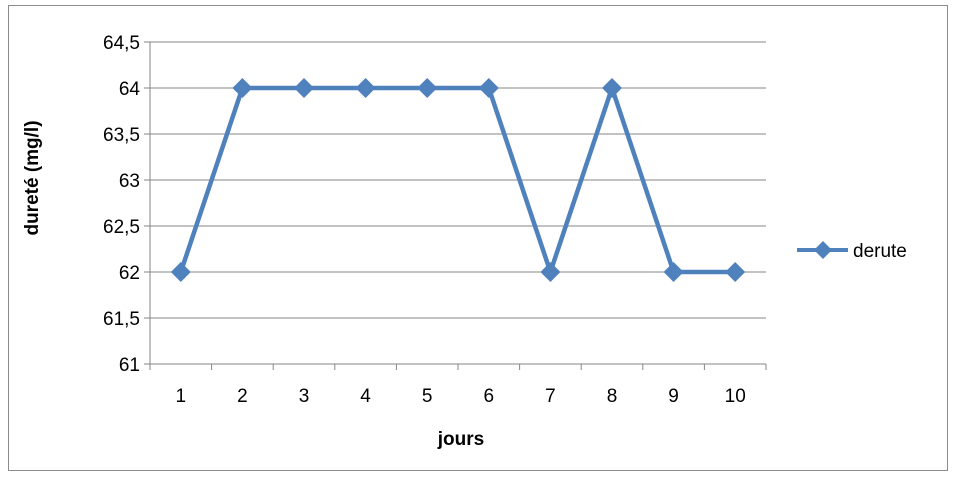 This screenshot has height=477, width=957. Describe the element at coordinates (427, 396) in the screenshot. I see `x-tick-label: 5` at that location.